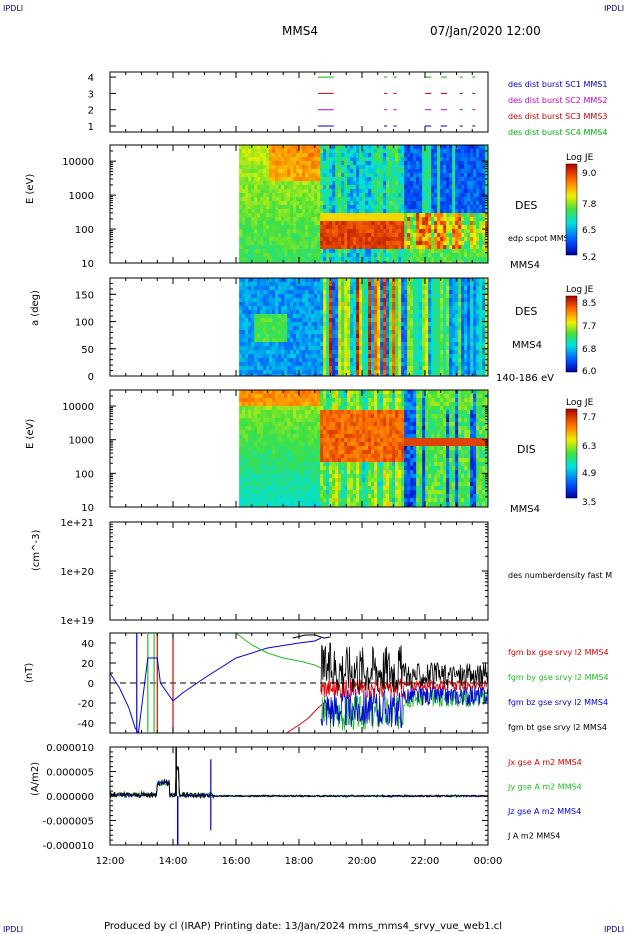 This screenshot has height=934, width=630. Describe the element at coordinates (525, 265) in the screenshot. I see `des-energy-spacecraft: MMS4` at that location.